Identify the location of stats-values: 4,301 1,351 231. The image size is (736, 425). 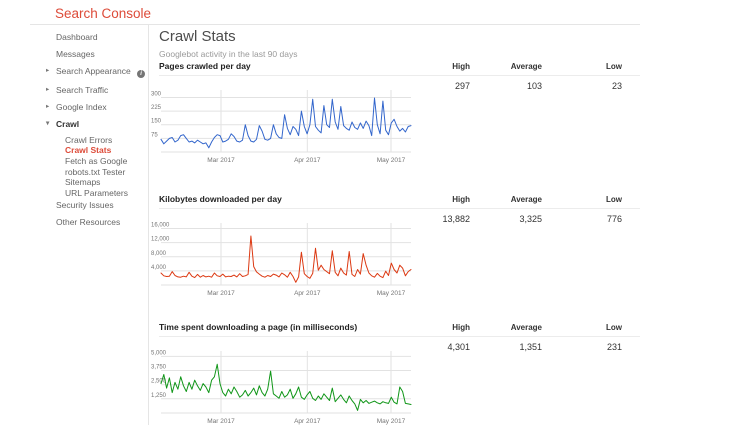
(390, 347).